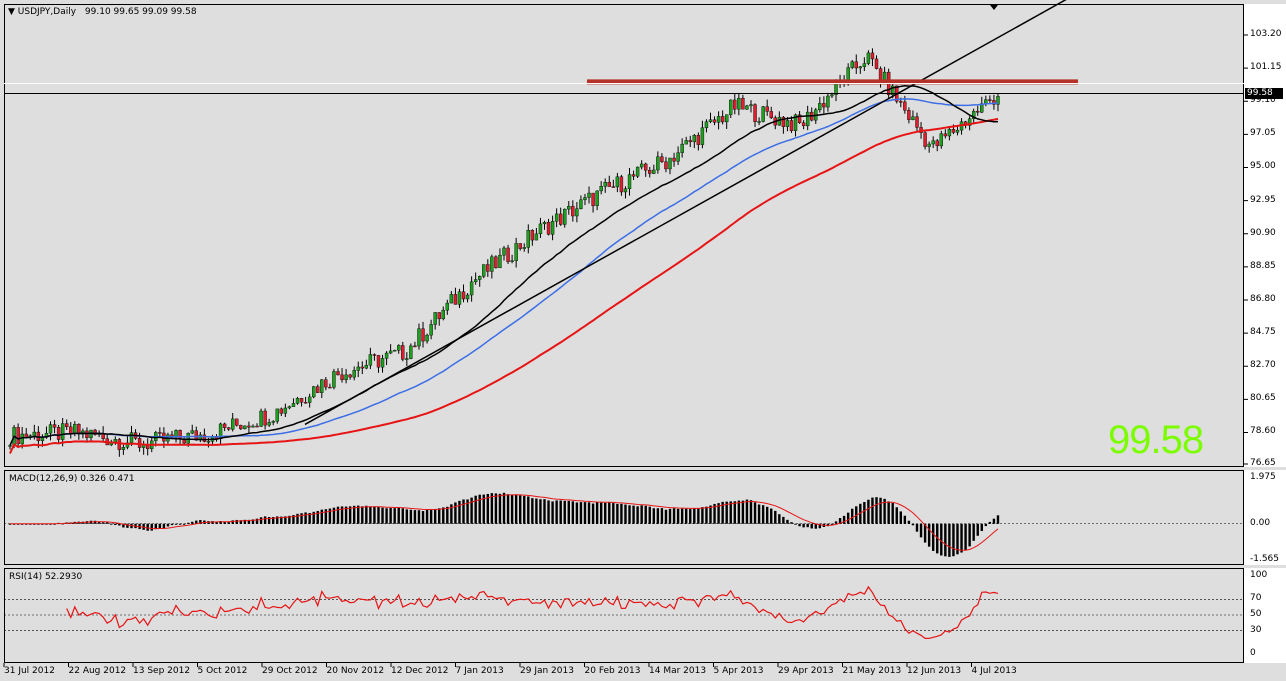 This screenshot has width=1286, height=681. I want to click on price-tick-label: 99.10, so click(1263, 100).